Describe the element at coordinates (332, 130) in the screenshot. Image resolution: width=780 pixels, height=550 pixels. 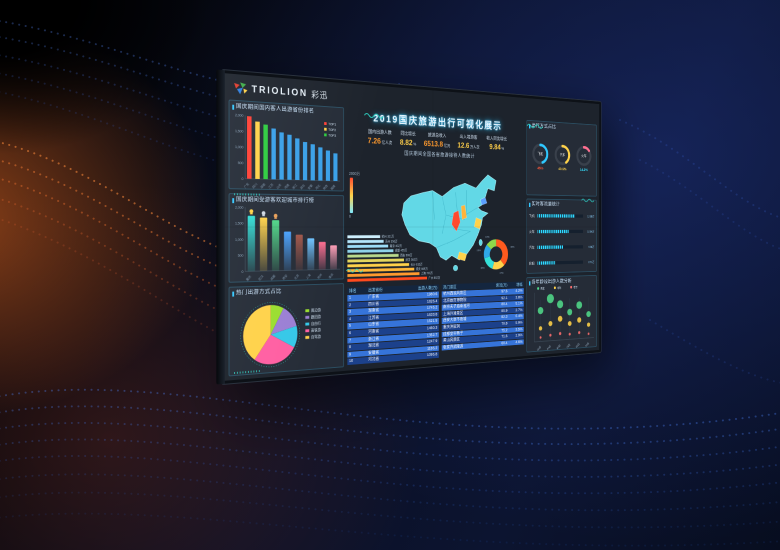
I see `svg-text: TOP2` at that location.